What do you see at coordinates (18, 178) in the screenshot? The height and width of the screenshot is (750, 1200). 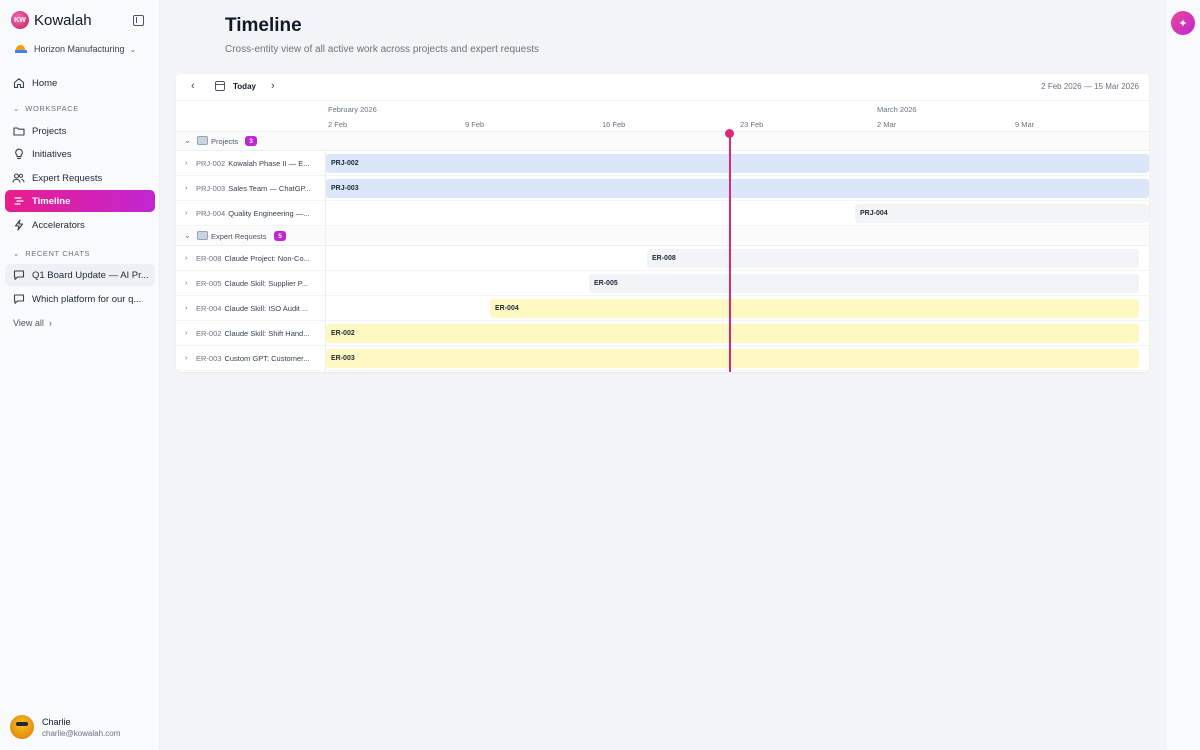 I see `users-icon` at bounding box center [18, 178].